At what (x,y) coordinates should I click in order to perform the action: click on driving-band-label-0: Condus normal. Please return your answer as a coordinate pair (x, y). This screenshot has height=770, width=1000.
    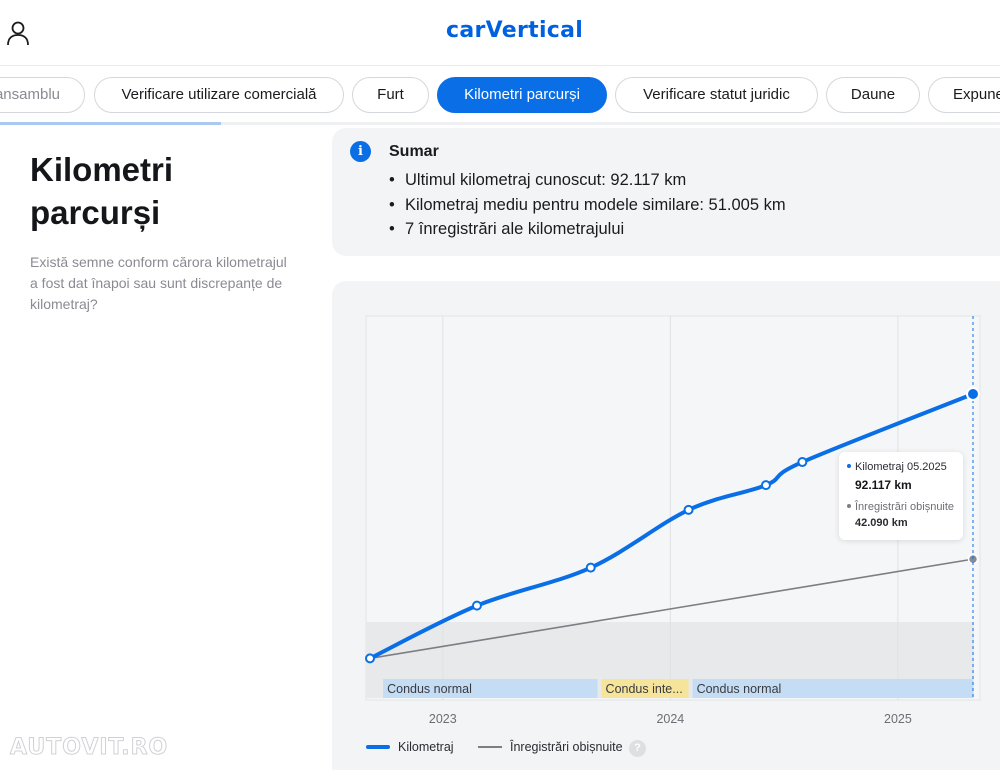
    Looking at the image, I should click on (429, 689).